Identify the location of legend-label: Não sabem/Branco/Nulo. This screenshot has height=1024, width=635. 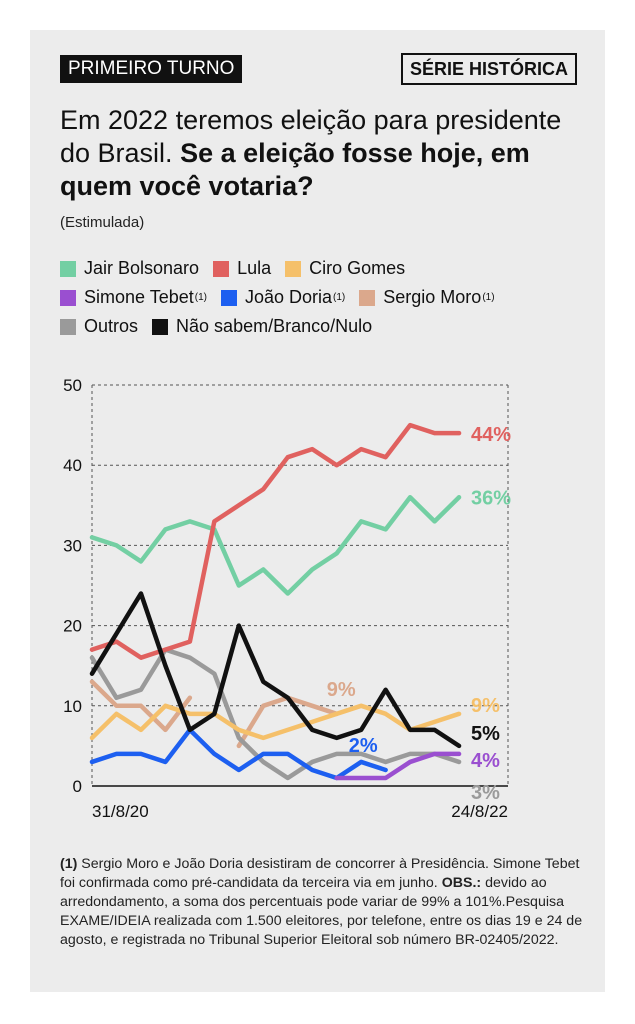
(274, 326).